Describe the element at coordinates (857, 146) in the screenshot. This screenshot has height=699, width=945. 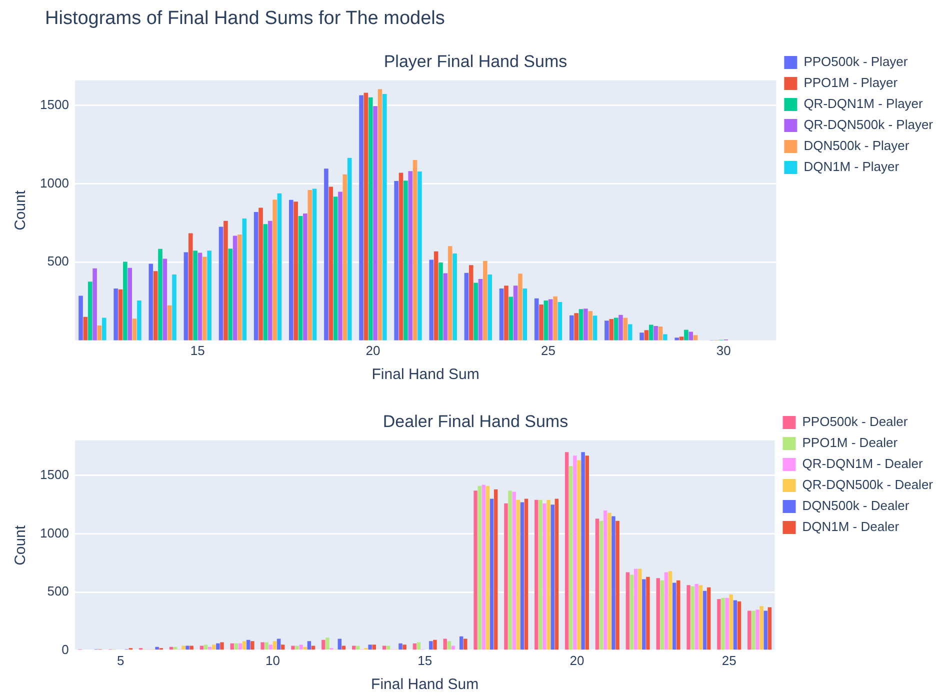
I see `legend-label: DQN500k - Player` at that location.